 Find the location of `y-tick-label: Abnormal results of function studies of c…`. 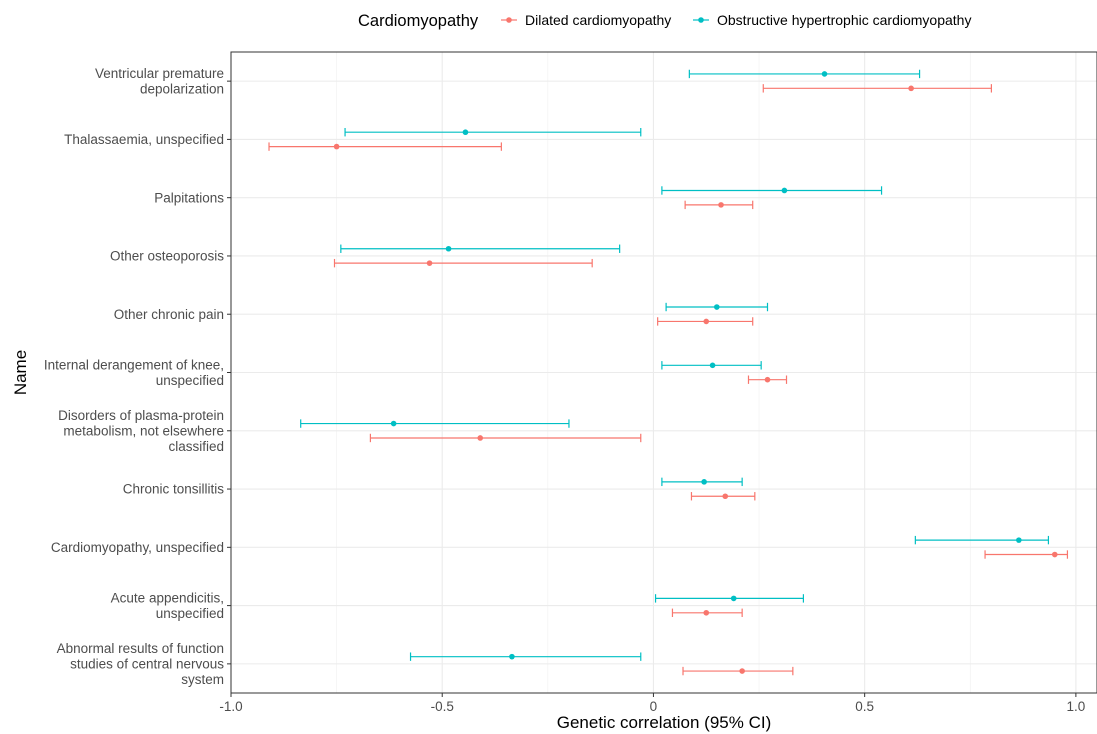

y-tick-label: Abnormal results of function studies of c… is located at coordinates (141, 664).